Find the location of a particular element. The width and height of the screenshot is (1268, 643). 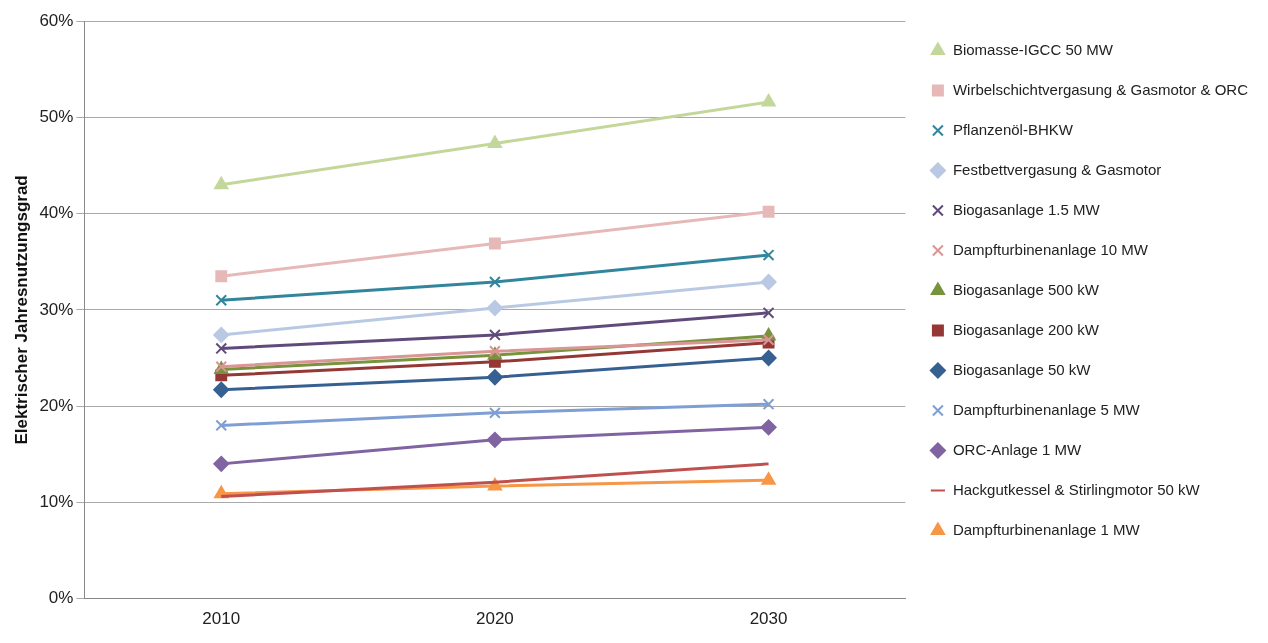

legend-label: Pflanzenöl-BHKW is located at coordinates (1013, 129).